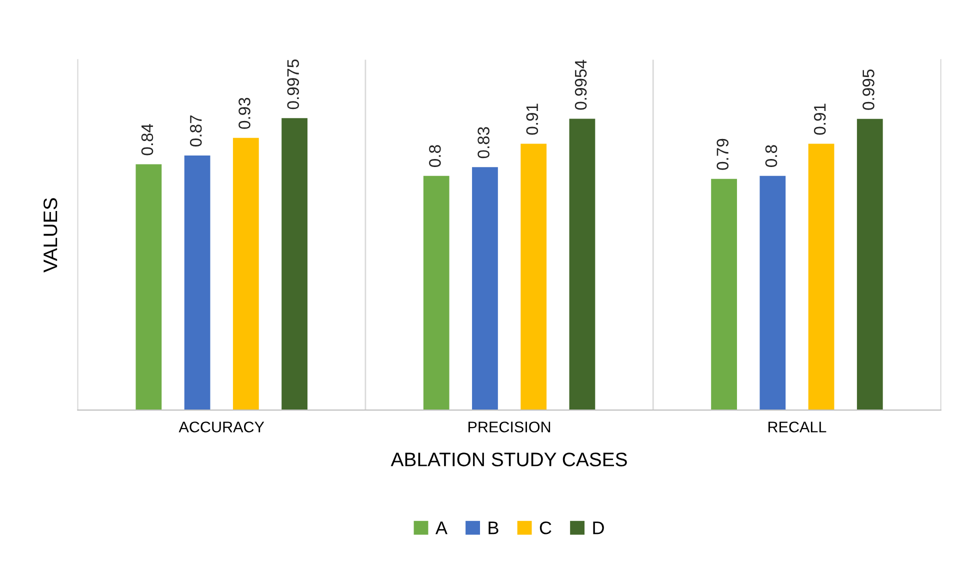 Image resolution: width=960 pixels, height=580 pixels. What do you see at coordinates (580, 85) in the screenshot?
I see `data-label: 0.9954` at bounding box center [580, 85].